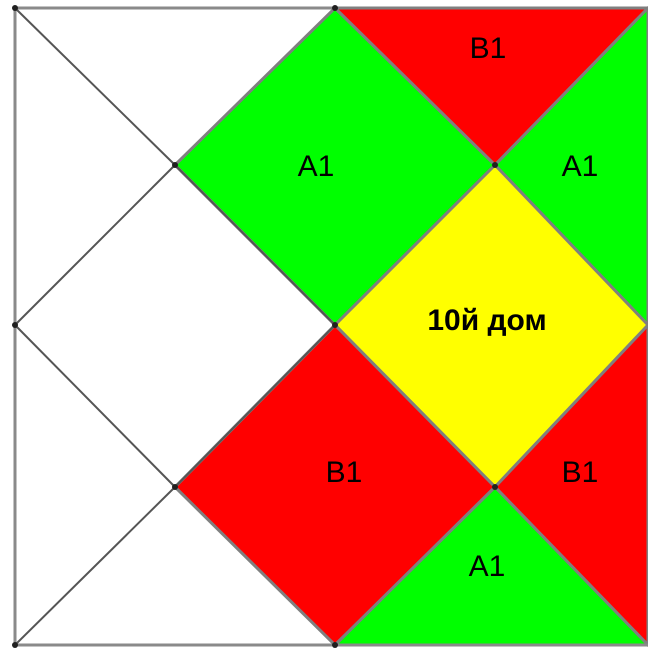  I want to click on label-center-yellow: 10й дом, so click(486, 320).